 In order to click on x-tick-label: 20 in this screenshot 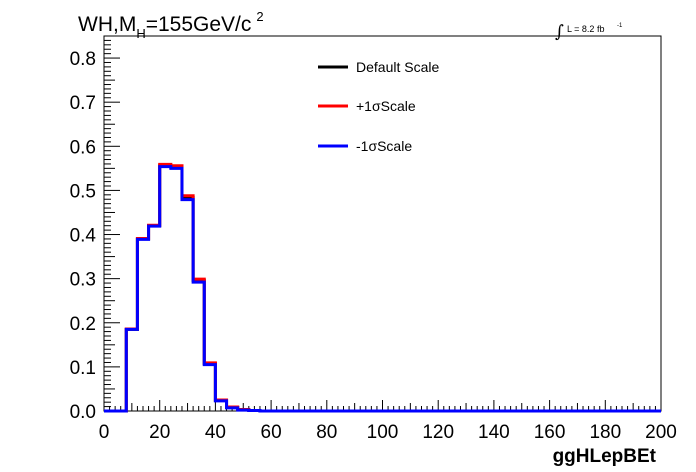, I will do `click(159, 432)`.